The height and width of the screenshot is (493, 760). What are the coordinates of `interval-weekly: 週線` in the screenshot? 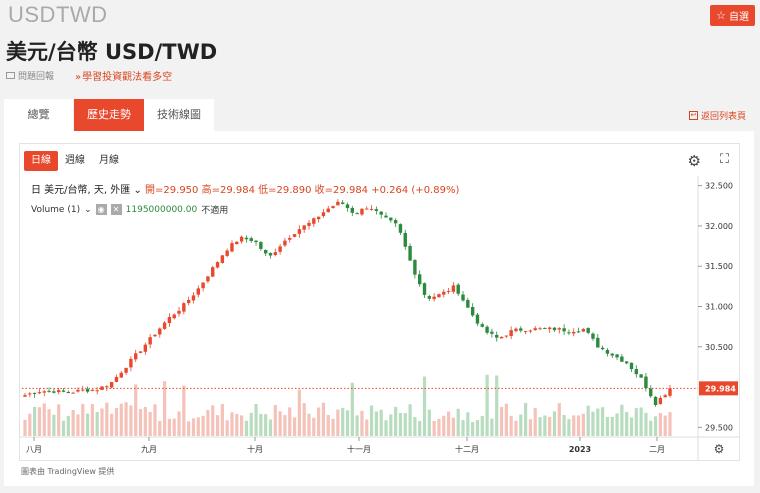 It's located at (75, 160).